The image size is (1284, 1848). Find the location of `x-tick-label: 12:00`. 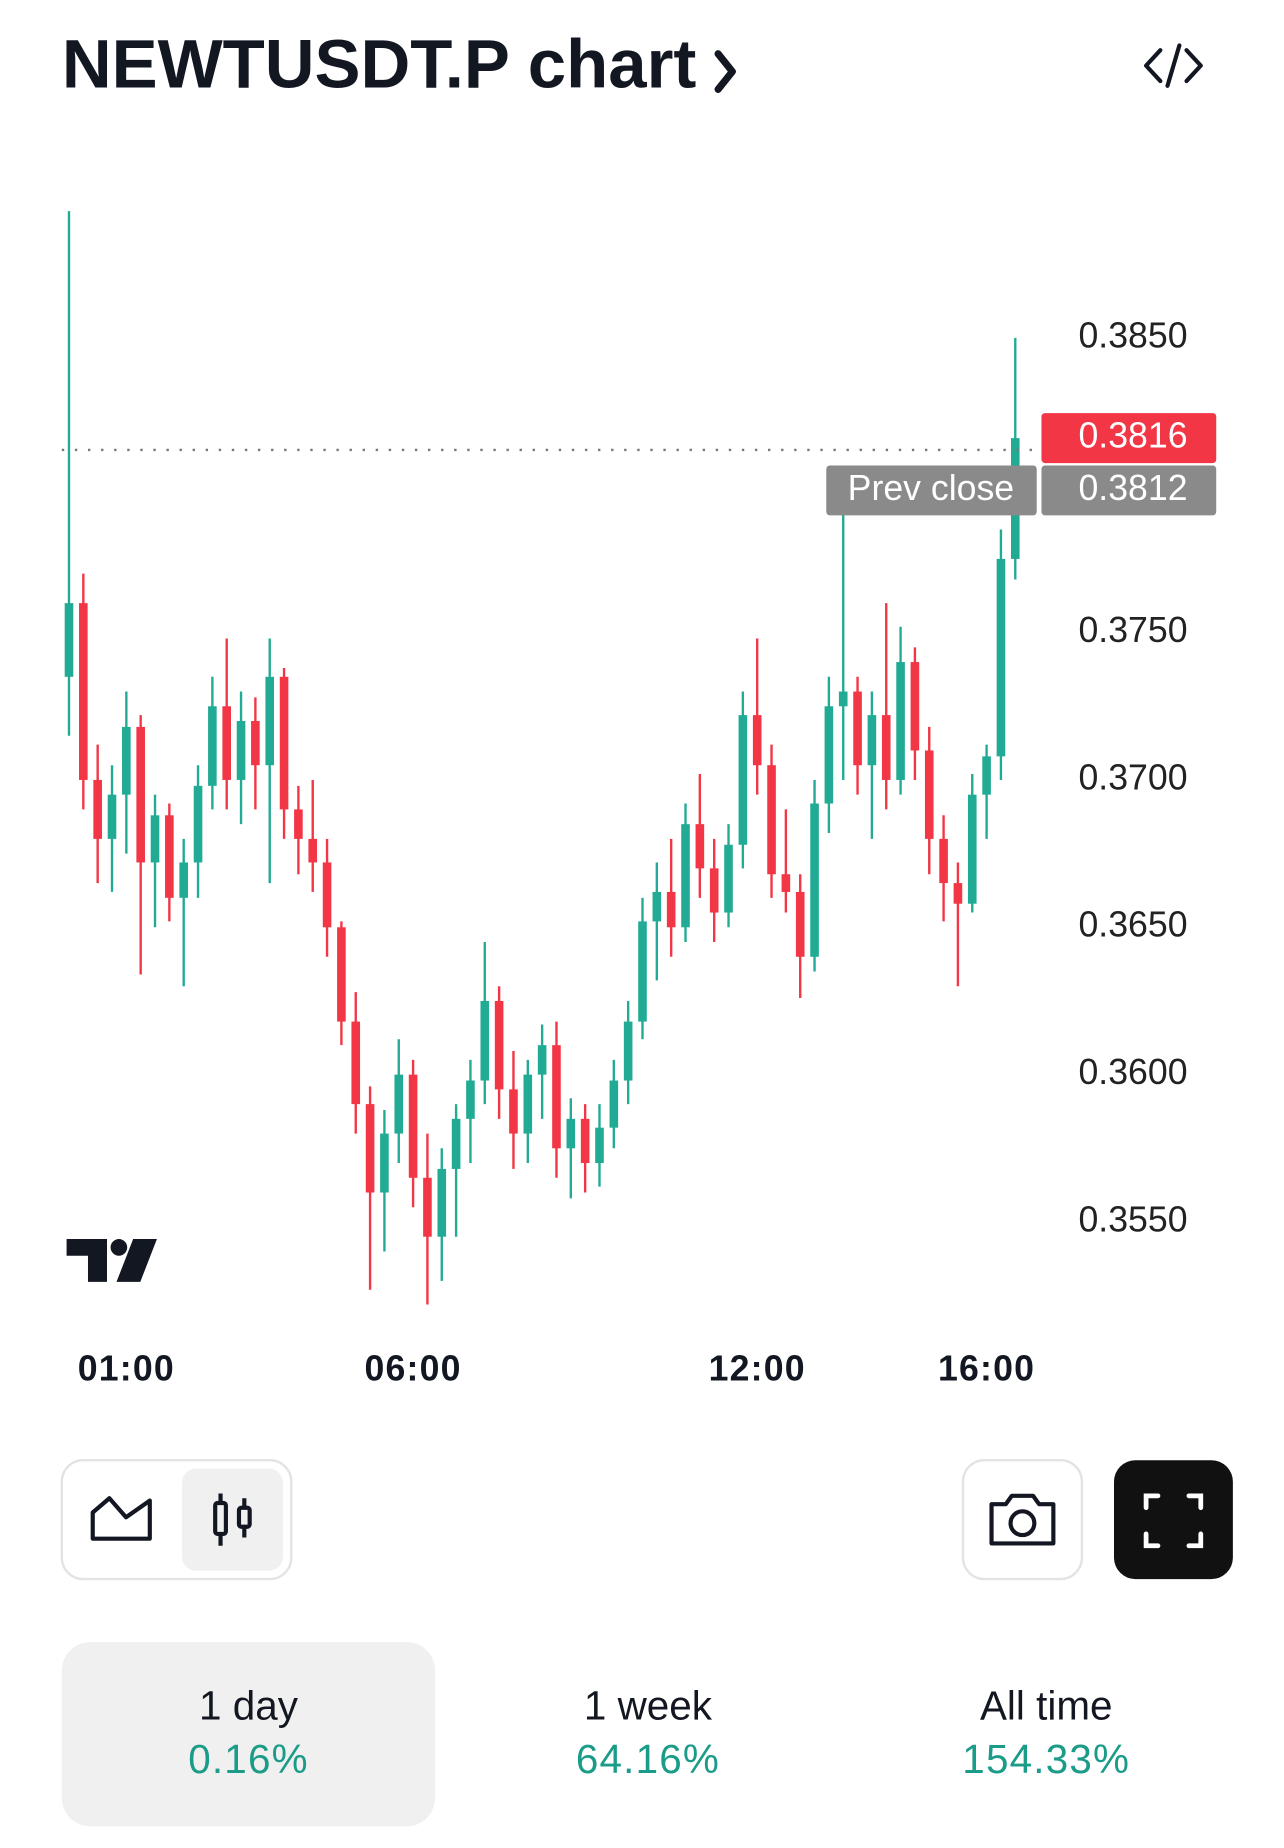

x-tick-label: 12:00 is located at coordinates (757, 1368).